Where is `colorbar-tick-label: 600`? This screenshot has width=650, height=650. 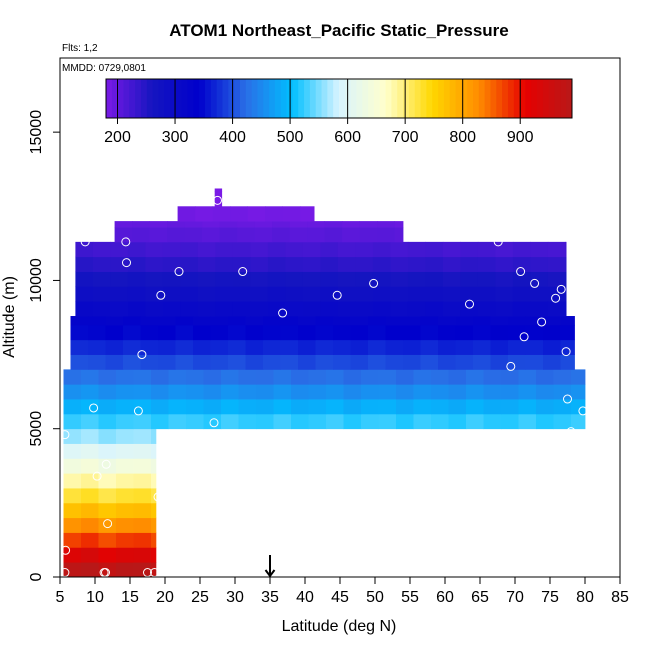
colorbar-tick-label: 600 is located at coordinates (347, 137).